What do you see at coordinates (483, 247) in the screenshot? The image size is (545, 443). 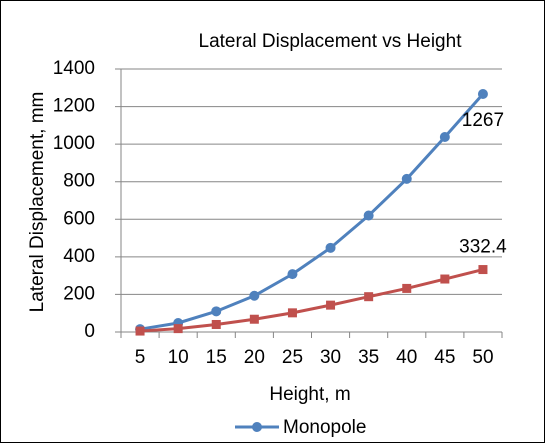 I see `data-label: 332.4` at bounding box center [483, 247].